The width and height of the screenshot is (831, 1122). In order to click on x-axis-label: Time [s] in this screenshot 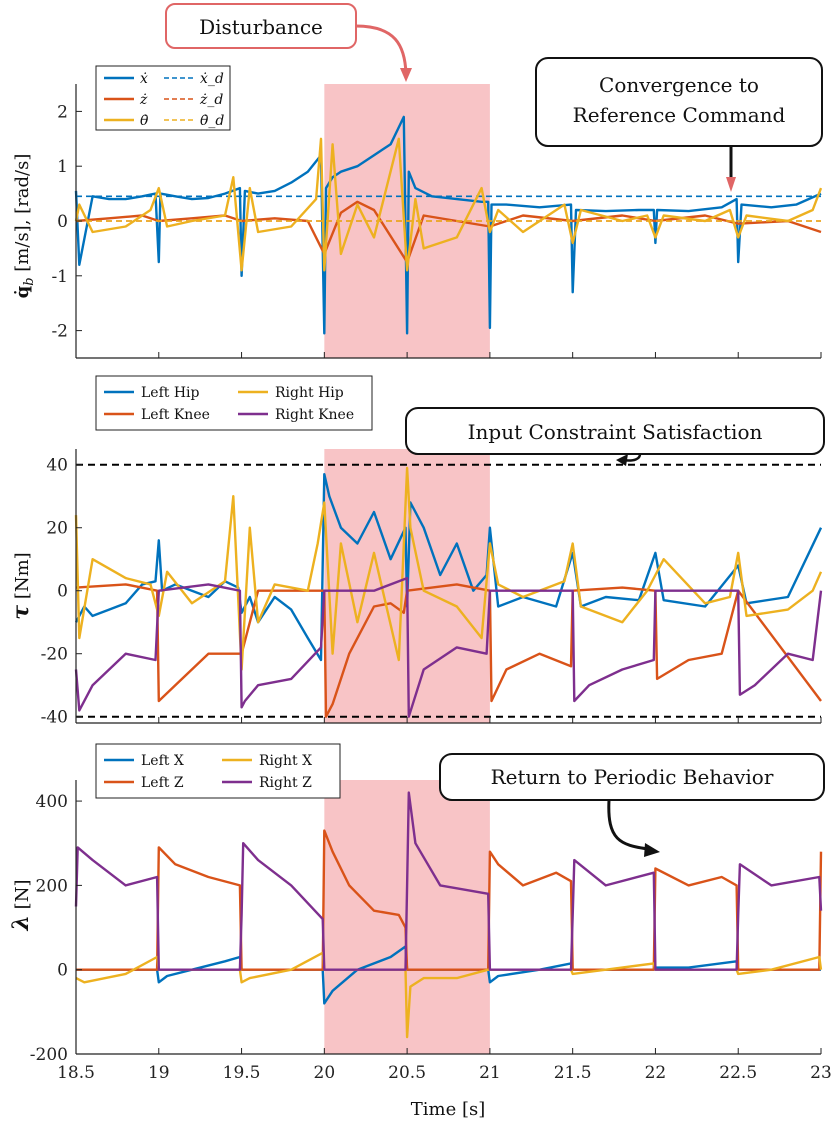, I will do `click(448, 1109)`.